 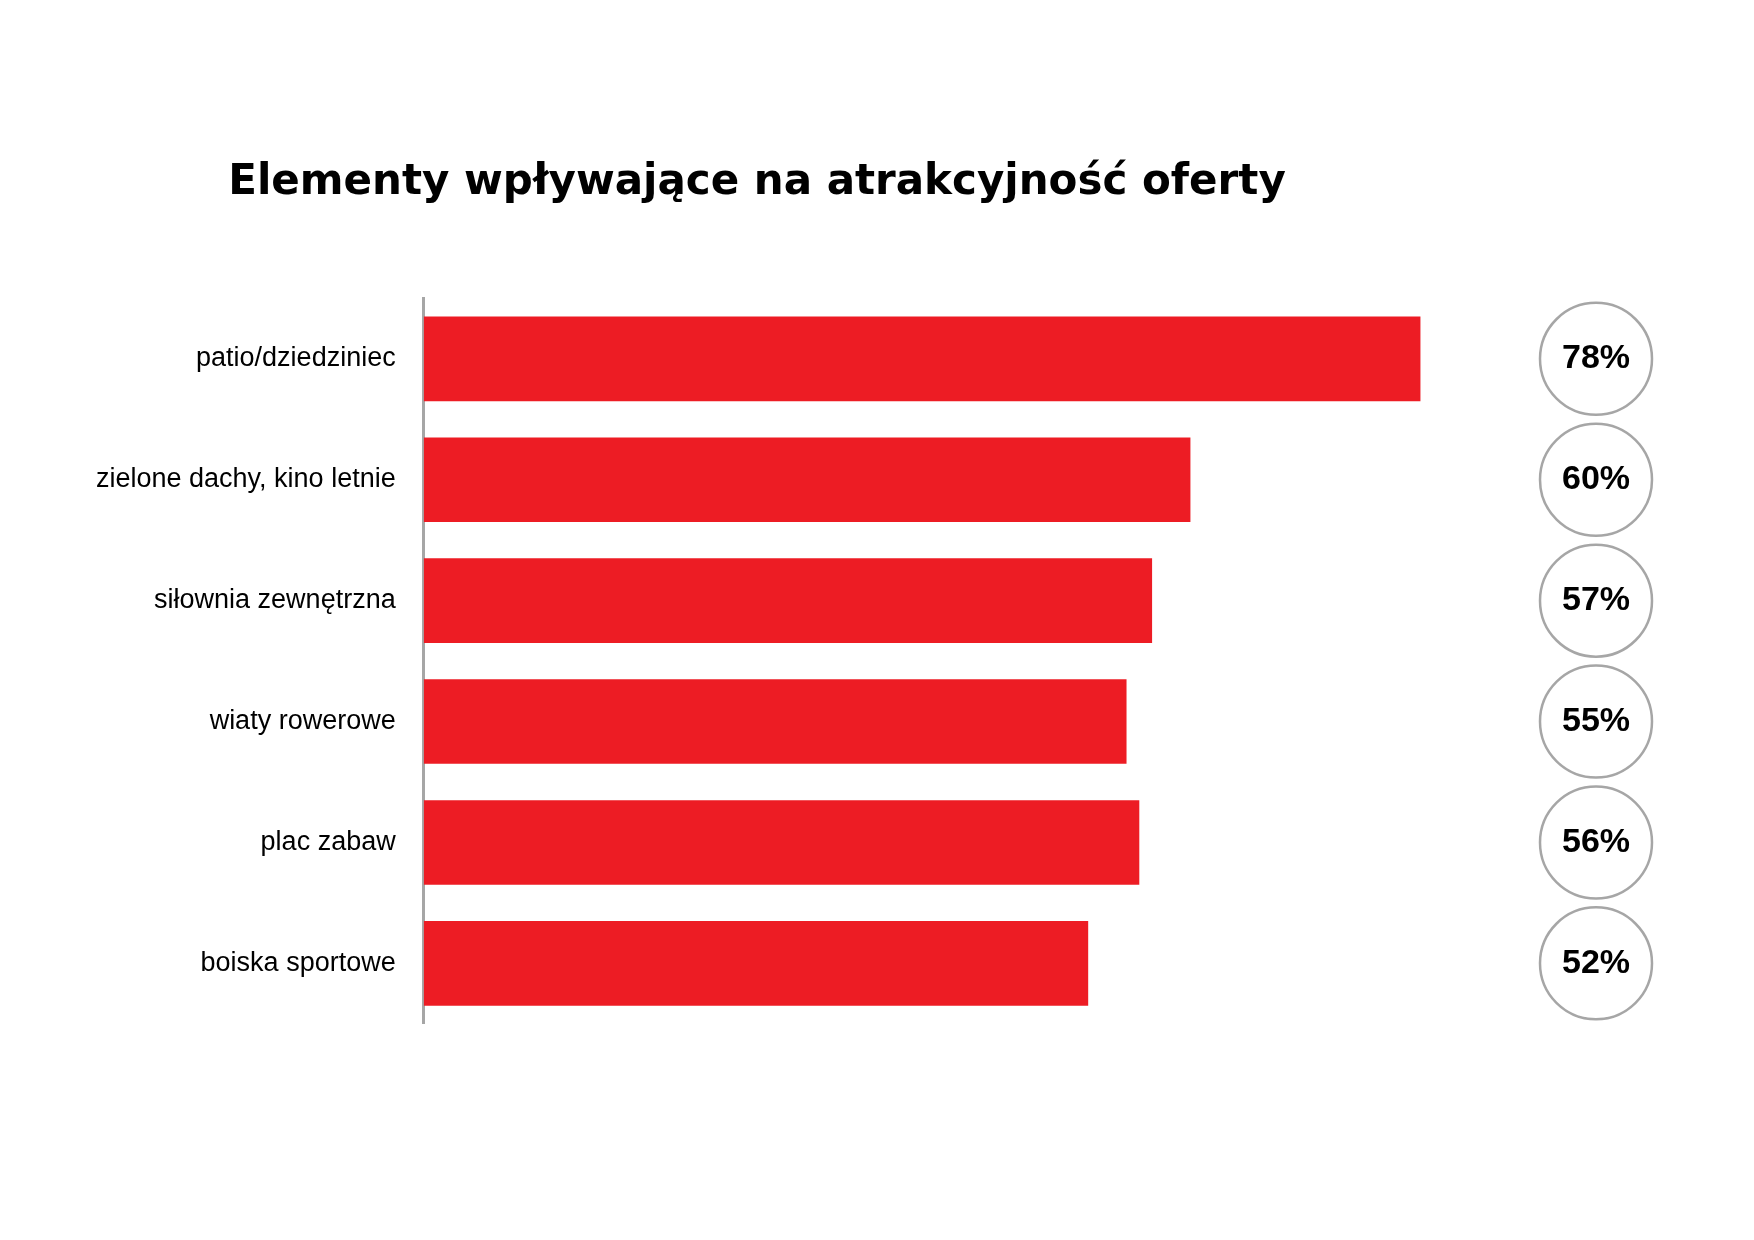 I want to click on data-label: 60%, so click(x=1596, y=477).